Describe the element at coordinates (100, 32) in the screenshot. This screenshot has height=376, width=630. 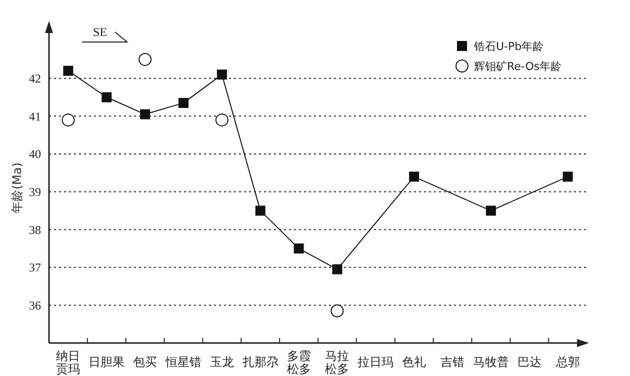
I see `annotation: SE` at that location.